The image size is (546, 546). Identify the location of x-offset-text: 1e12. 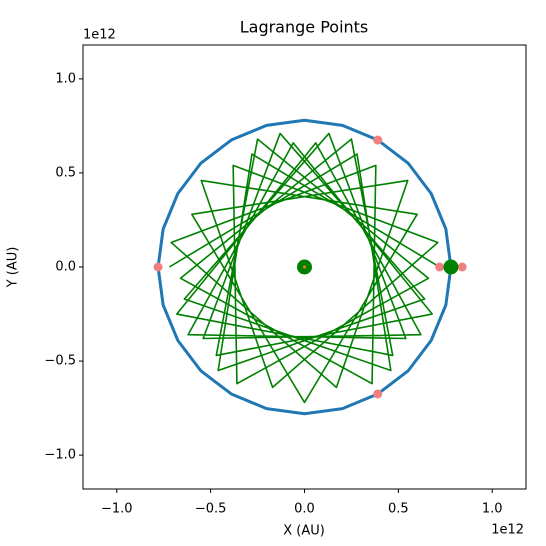
(507, 530).